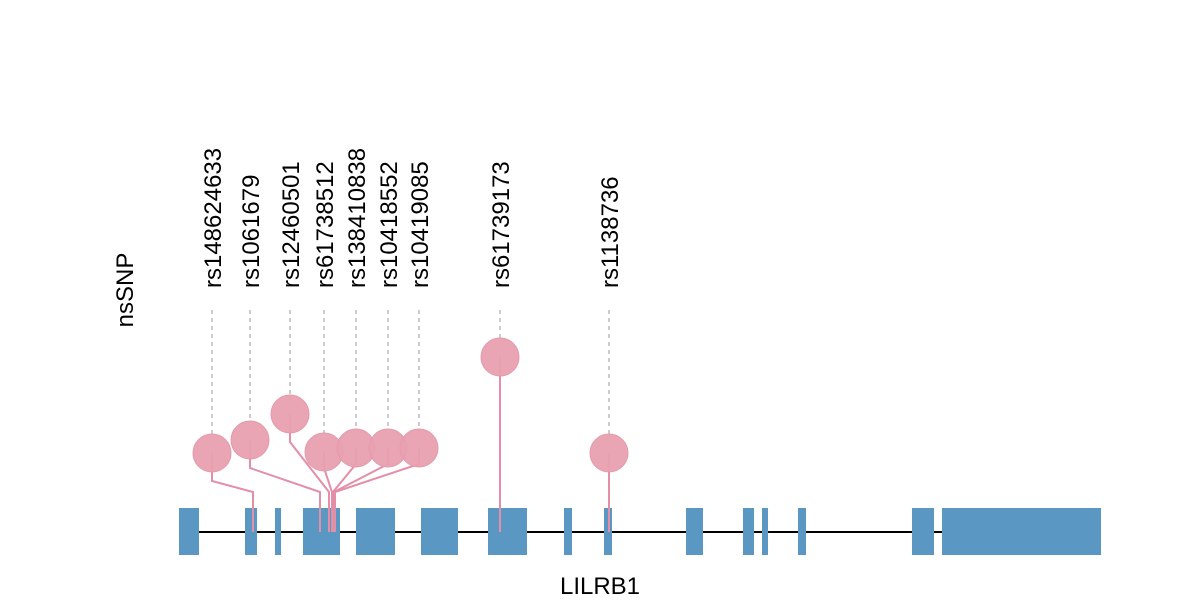 The width and height of the screenshot is (1200, 600). Describe the element at coordinates (223, 340) in the screenshot. I see `snp-lollipop: rs148624633` at that location.